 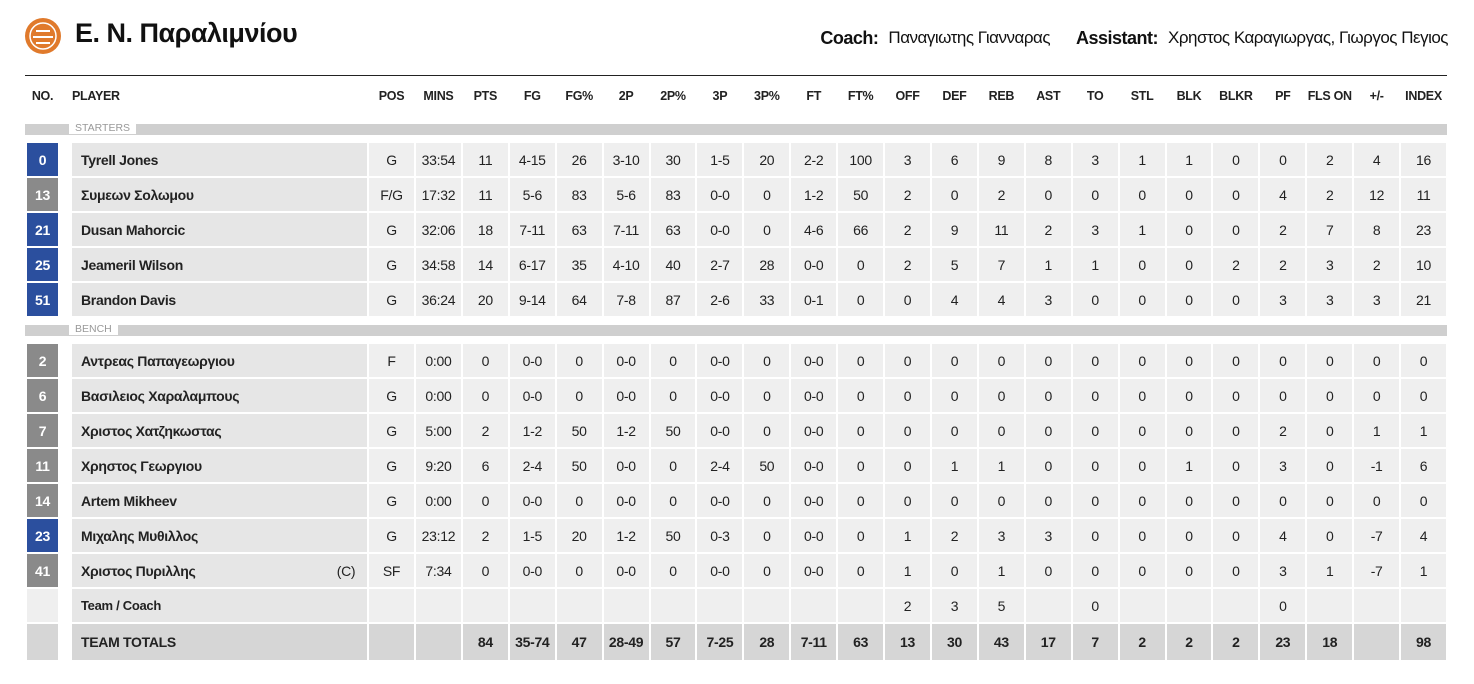 I want to click on team-logo, so click(x=43, y=36).